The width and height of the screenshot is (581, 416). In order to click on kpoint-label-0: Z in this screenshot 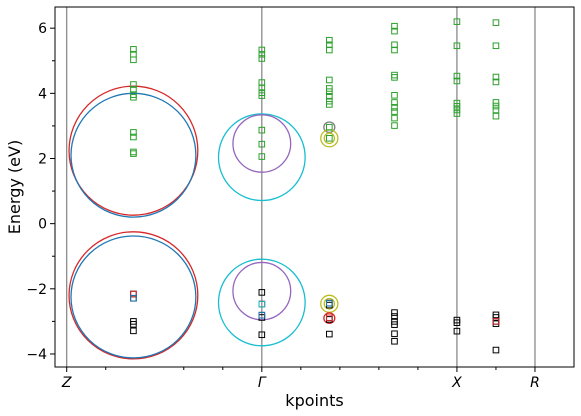, I will do `click(66, 383)`.